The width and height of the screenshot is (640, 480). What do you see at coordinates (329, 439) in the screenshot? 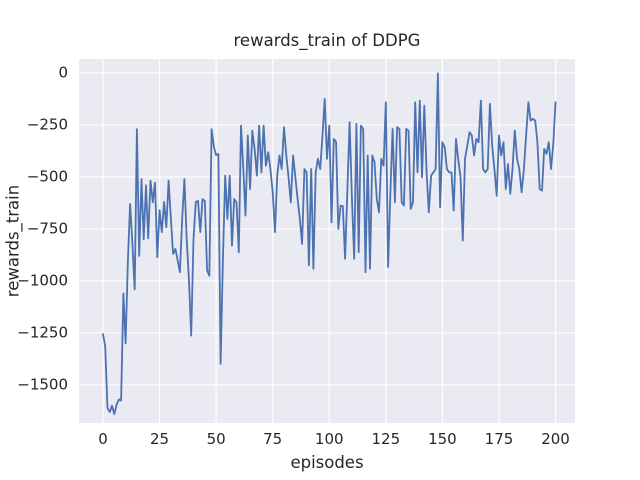
I see `x-tick-label: 100` at bounding box center [329, 439].